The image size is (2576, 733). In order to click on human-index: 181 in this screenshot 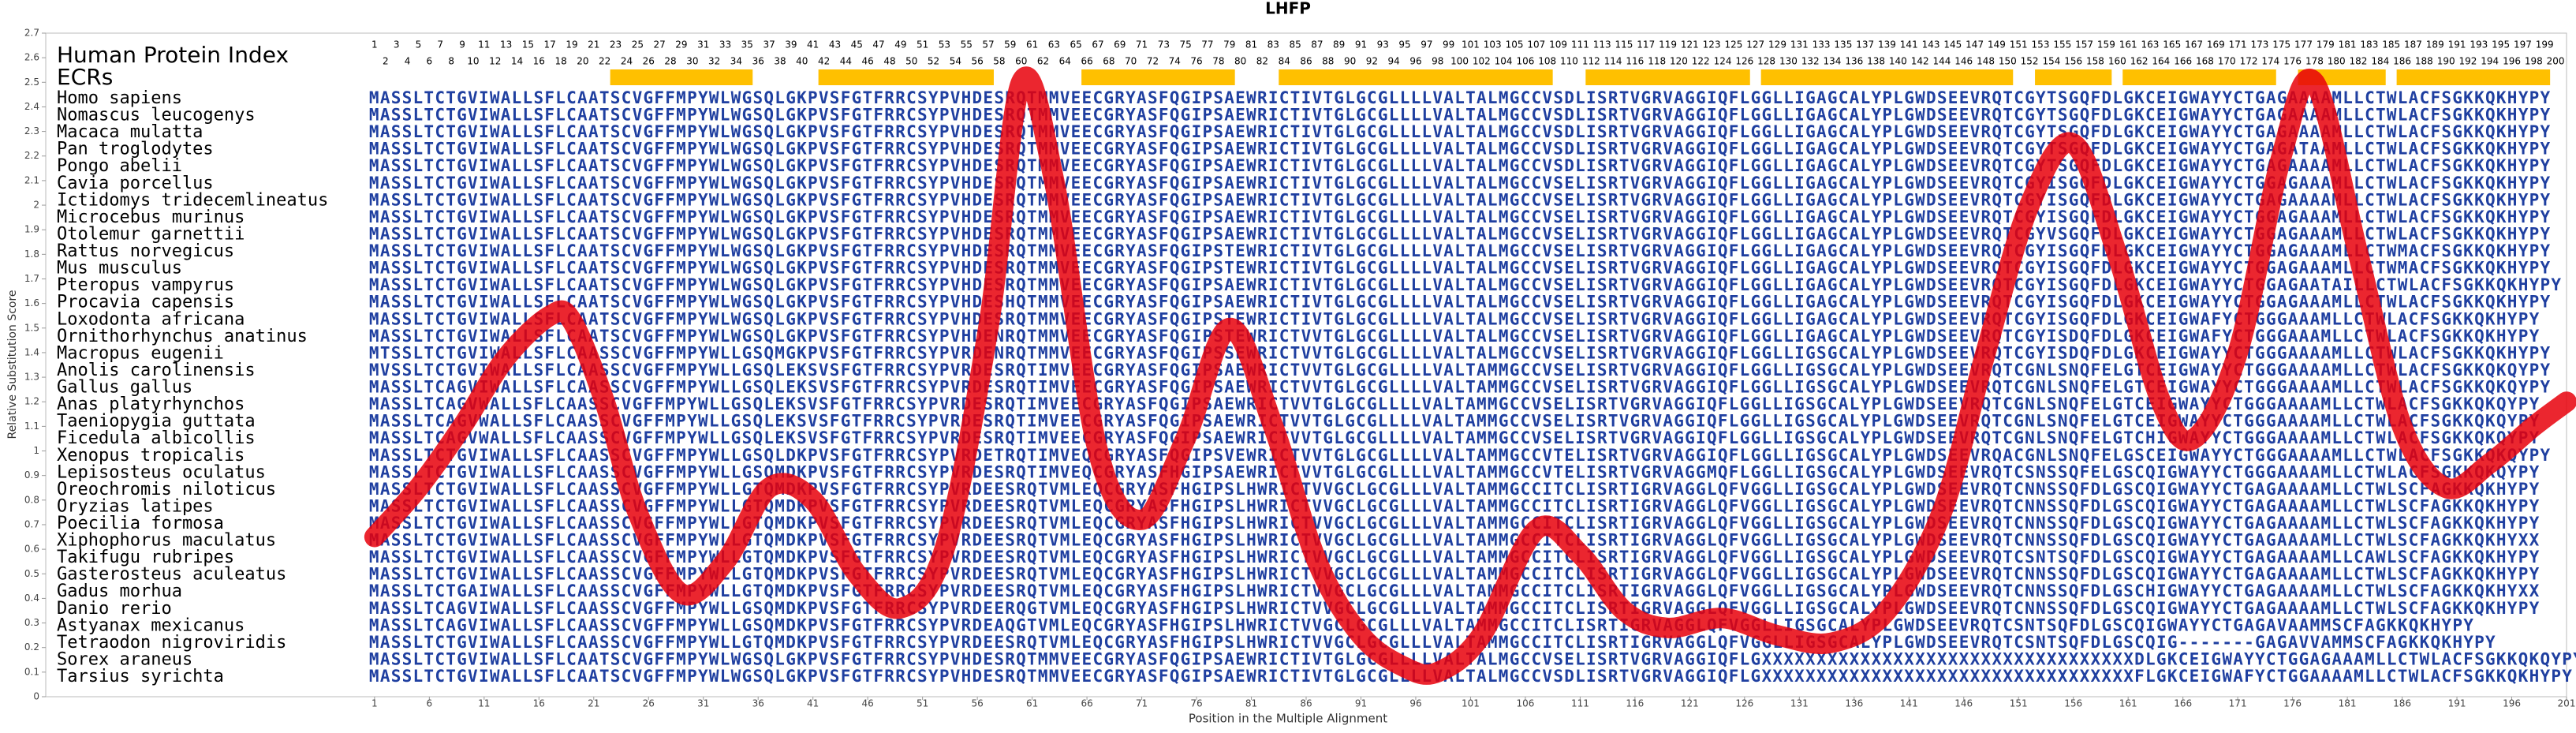, I will do `click(2348, 45)`.